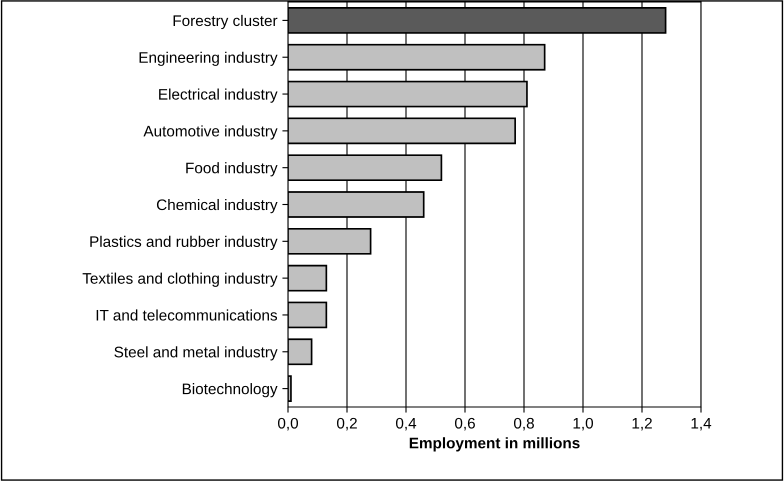 The width and height of the screenshot is (784, 481). Describe the element at coordinates (232, 169) in the screenshot. I see `y-tick-label: Food industry` at that location.